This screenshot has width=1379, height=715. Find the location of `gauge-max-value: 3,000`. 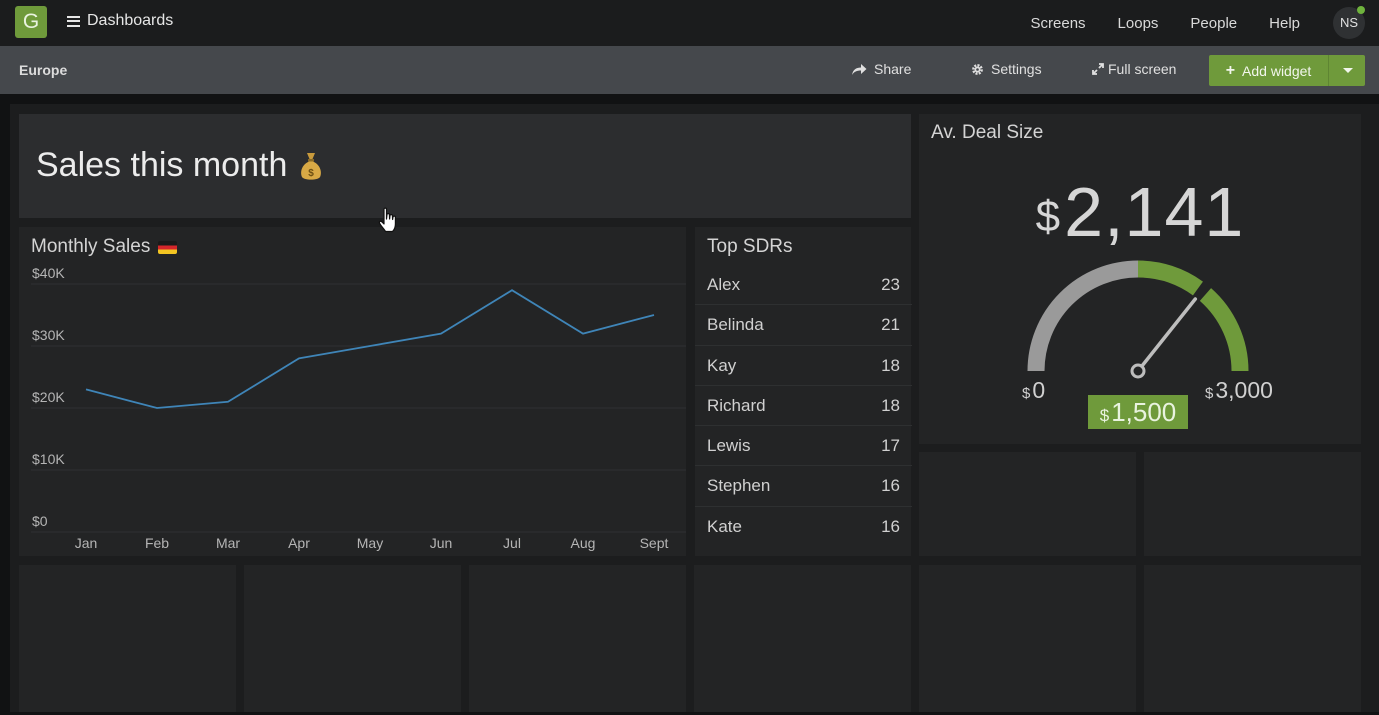

gauge-max-value: 3,000 is located at coordinates (1244, 390).